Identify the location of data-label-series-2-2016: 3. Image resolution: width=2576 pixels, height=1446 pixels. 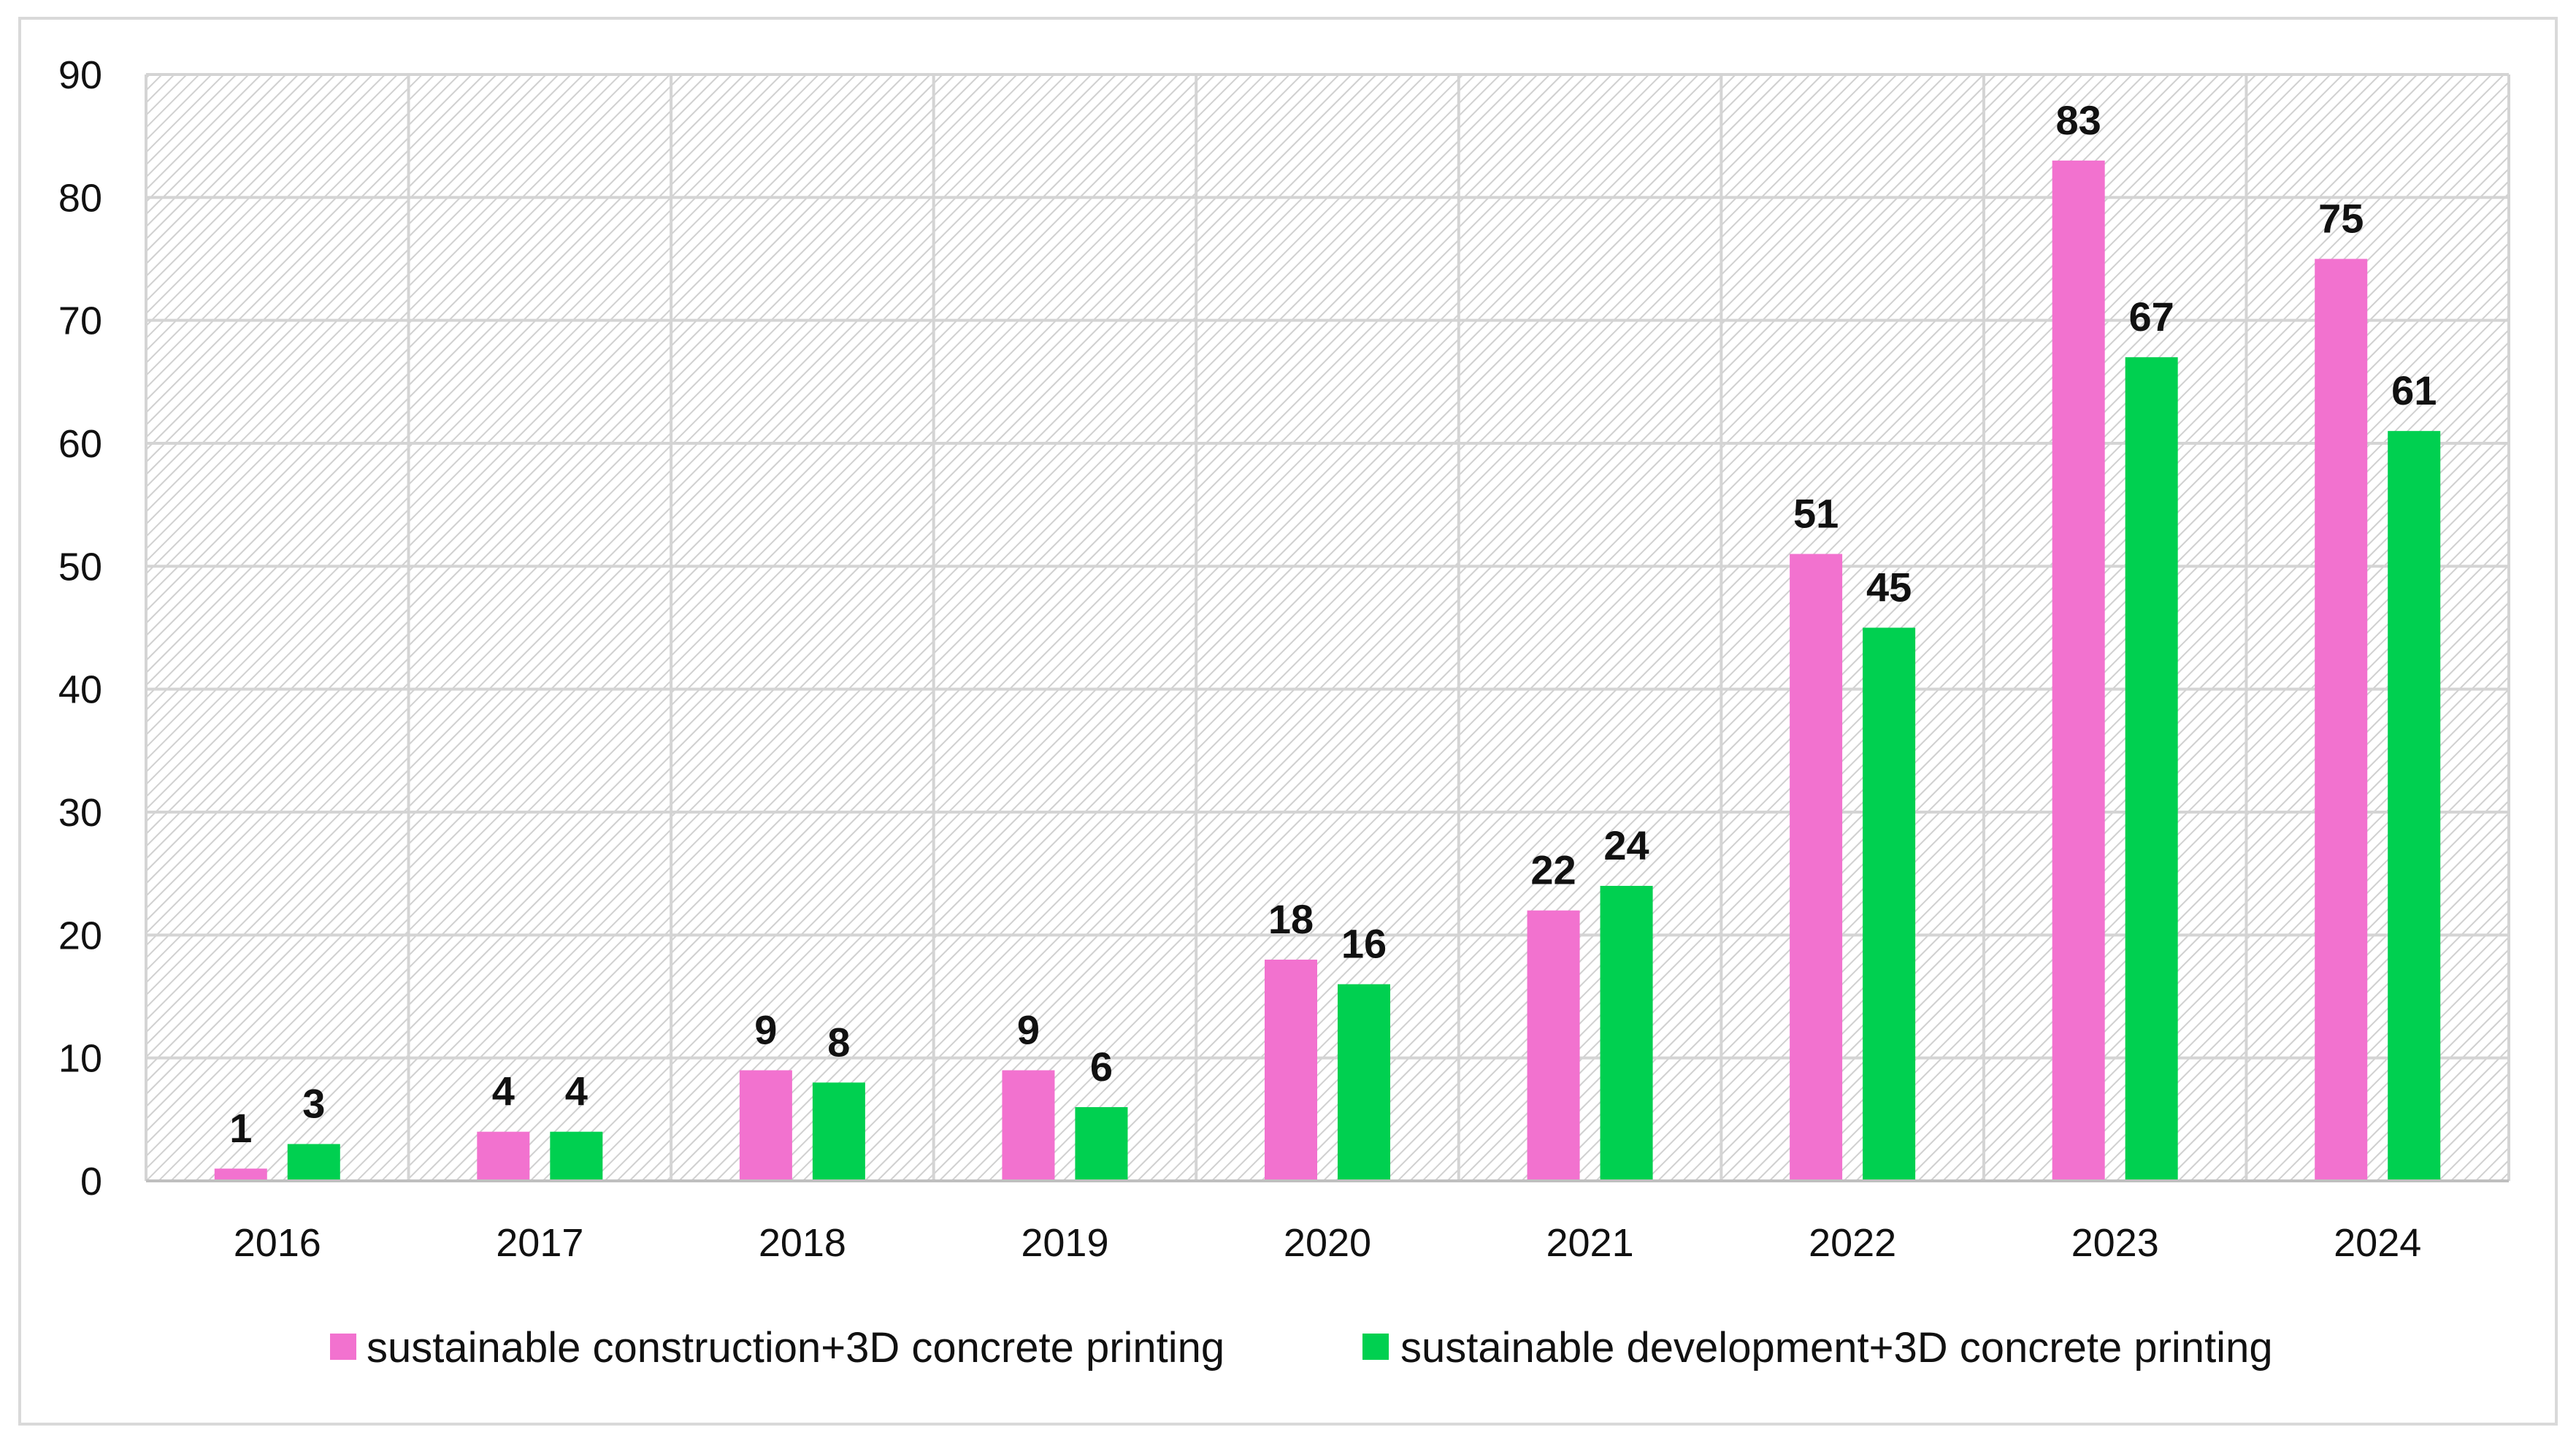
(313, 1104).